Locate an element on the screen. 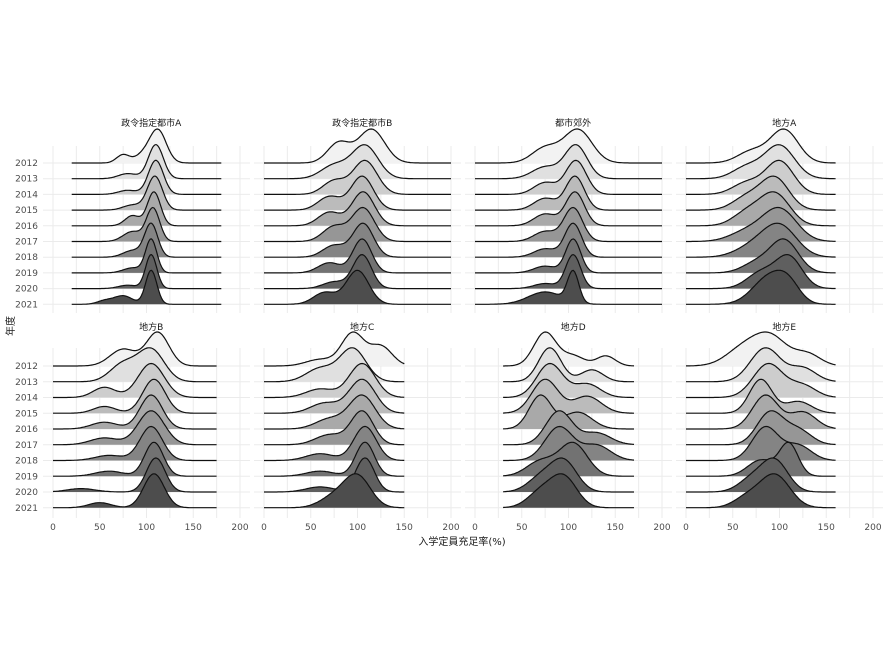 The width and height of the screenshot is (885, 663). facet-panel: 地方A is located at coordinates (779, 215).